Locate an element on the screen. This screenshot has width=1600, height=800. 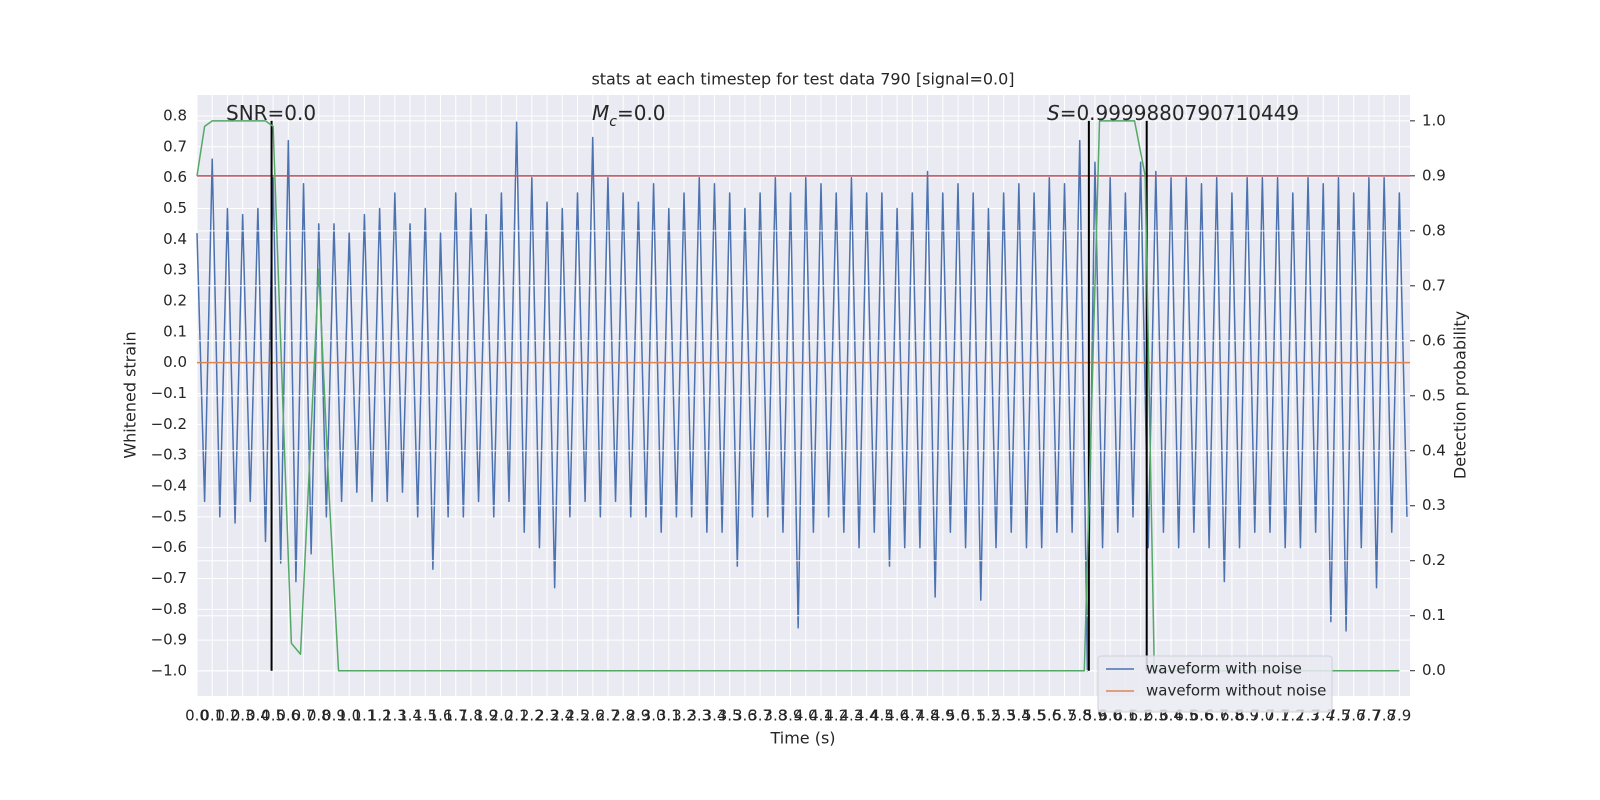
x-tick-label: 3.7 is located at coordinates (760, 716).